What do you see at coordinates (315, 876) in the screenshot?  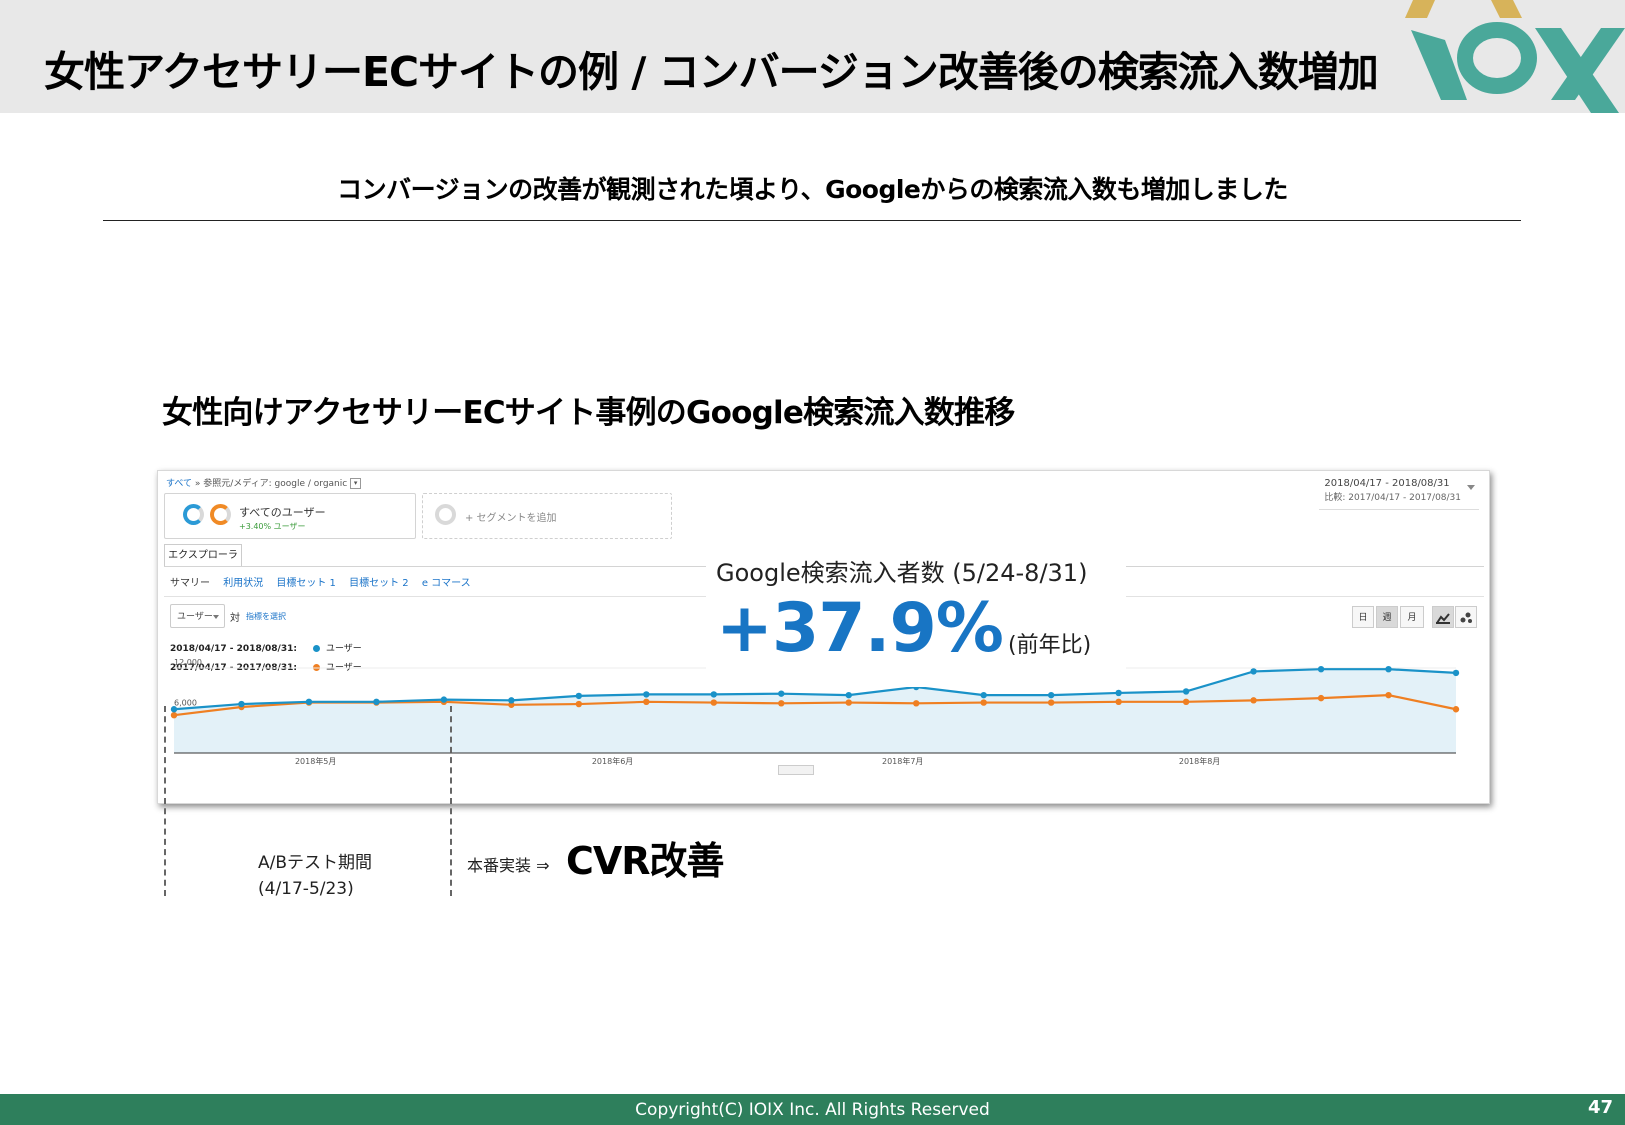 I see `ab-test-period-label: A/Bテスト期間 (4/17-5/23)` at bounding box center [315, 876].